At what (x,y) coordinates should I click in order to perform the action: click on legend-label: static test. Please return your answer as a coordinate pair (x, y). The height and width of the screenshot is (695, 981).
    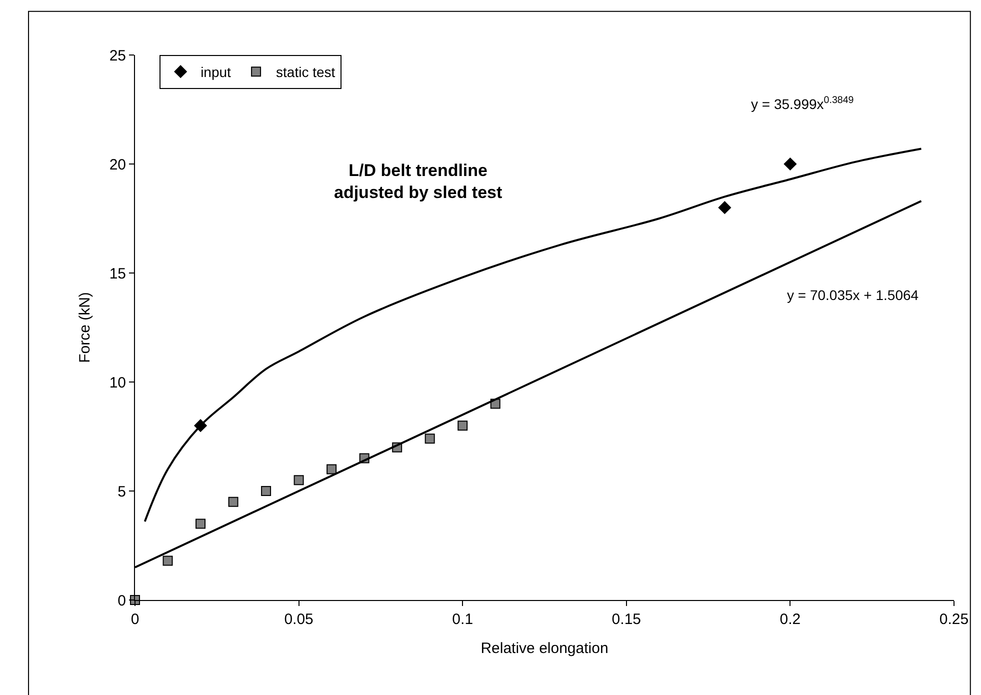
    Looking at the image, I should click on (306, 72).